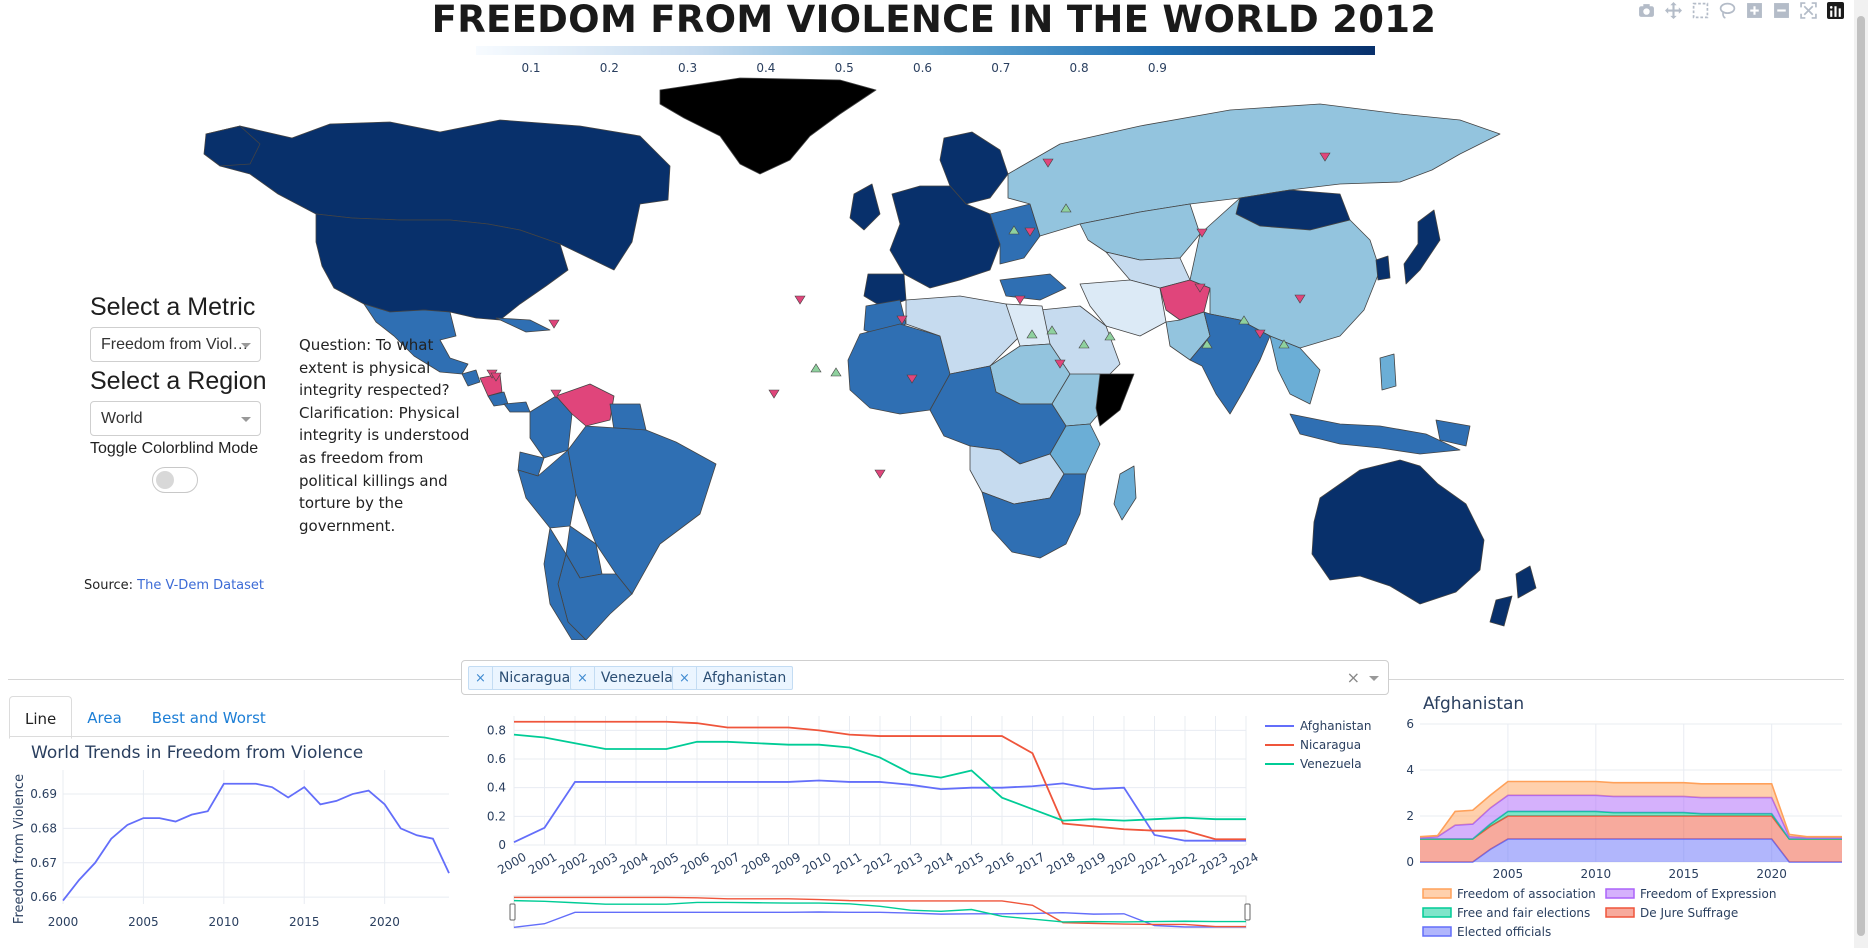  Describe the element at coordinates (471, 378) in the screenshot. I see `country-guatemala` at that location.